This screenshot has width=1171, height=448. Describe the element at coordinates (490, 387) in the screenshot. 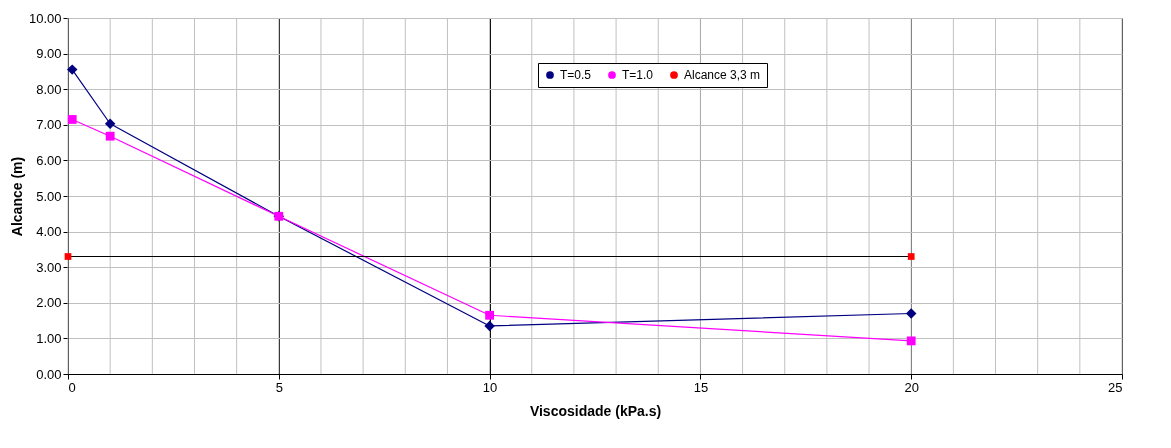

I see `x-tick-label: 10` at that location.